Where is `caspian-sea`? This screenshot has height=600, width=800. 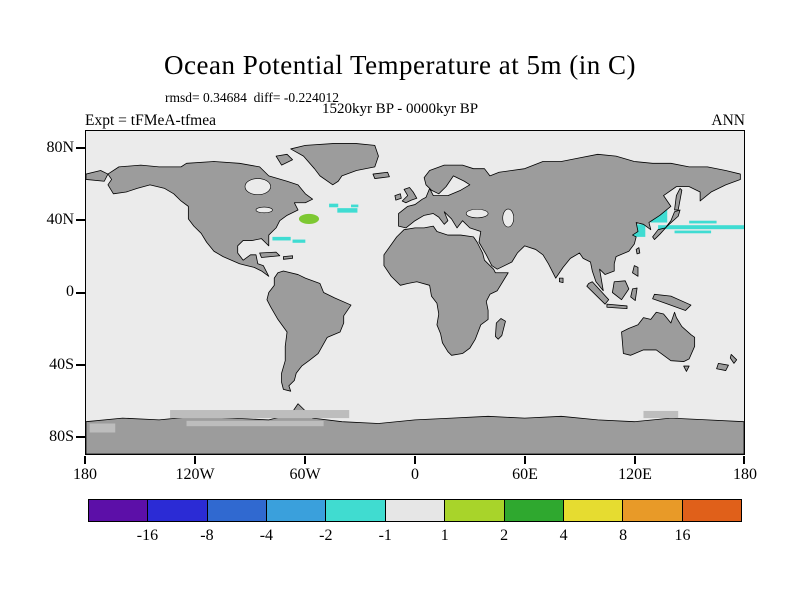 caspian-sea is located at coordinates (508, 218).